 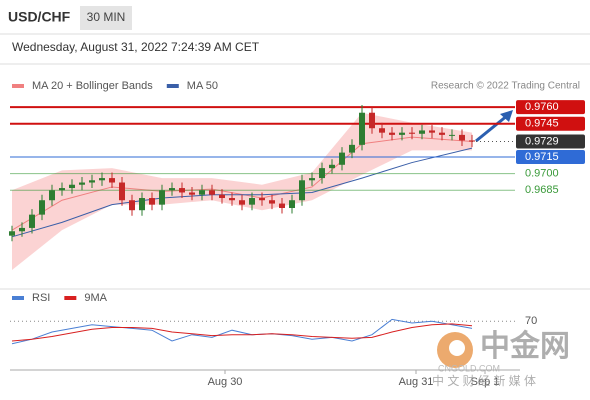 I want to click on annotation: Research © 2022 Trading Central, so click(x=505, y=86).